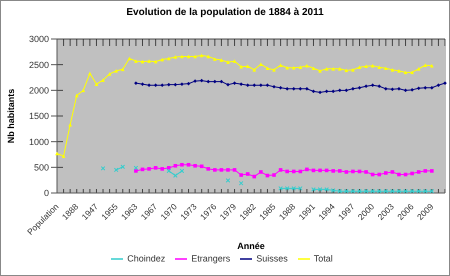 Image resolution: width=450 pixels, height=276 pixels. I want to click on y-tick-label: 2500, so click(38, 65).